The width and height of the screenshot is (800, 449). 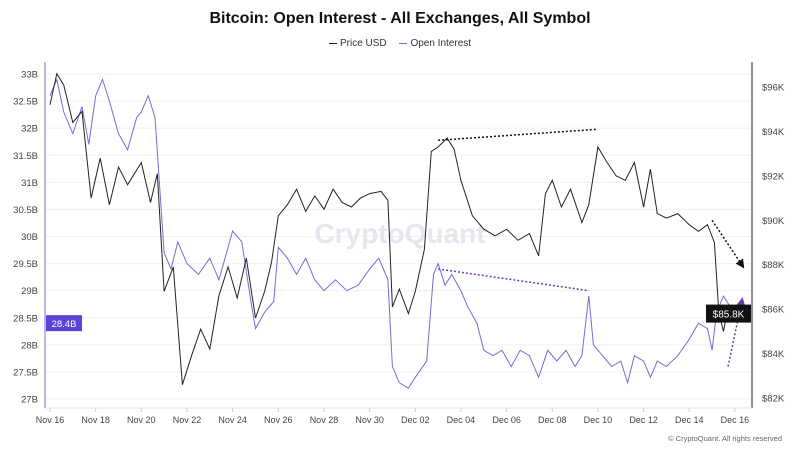 I want to click on legend: Price USD Open Interest, so click(x=400, y=43).